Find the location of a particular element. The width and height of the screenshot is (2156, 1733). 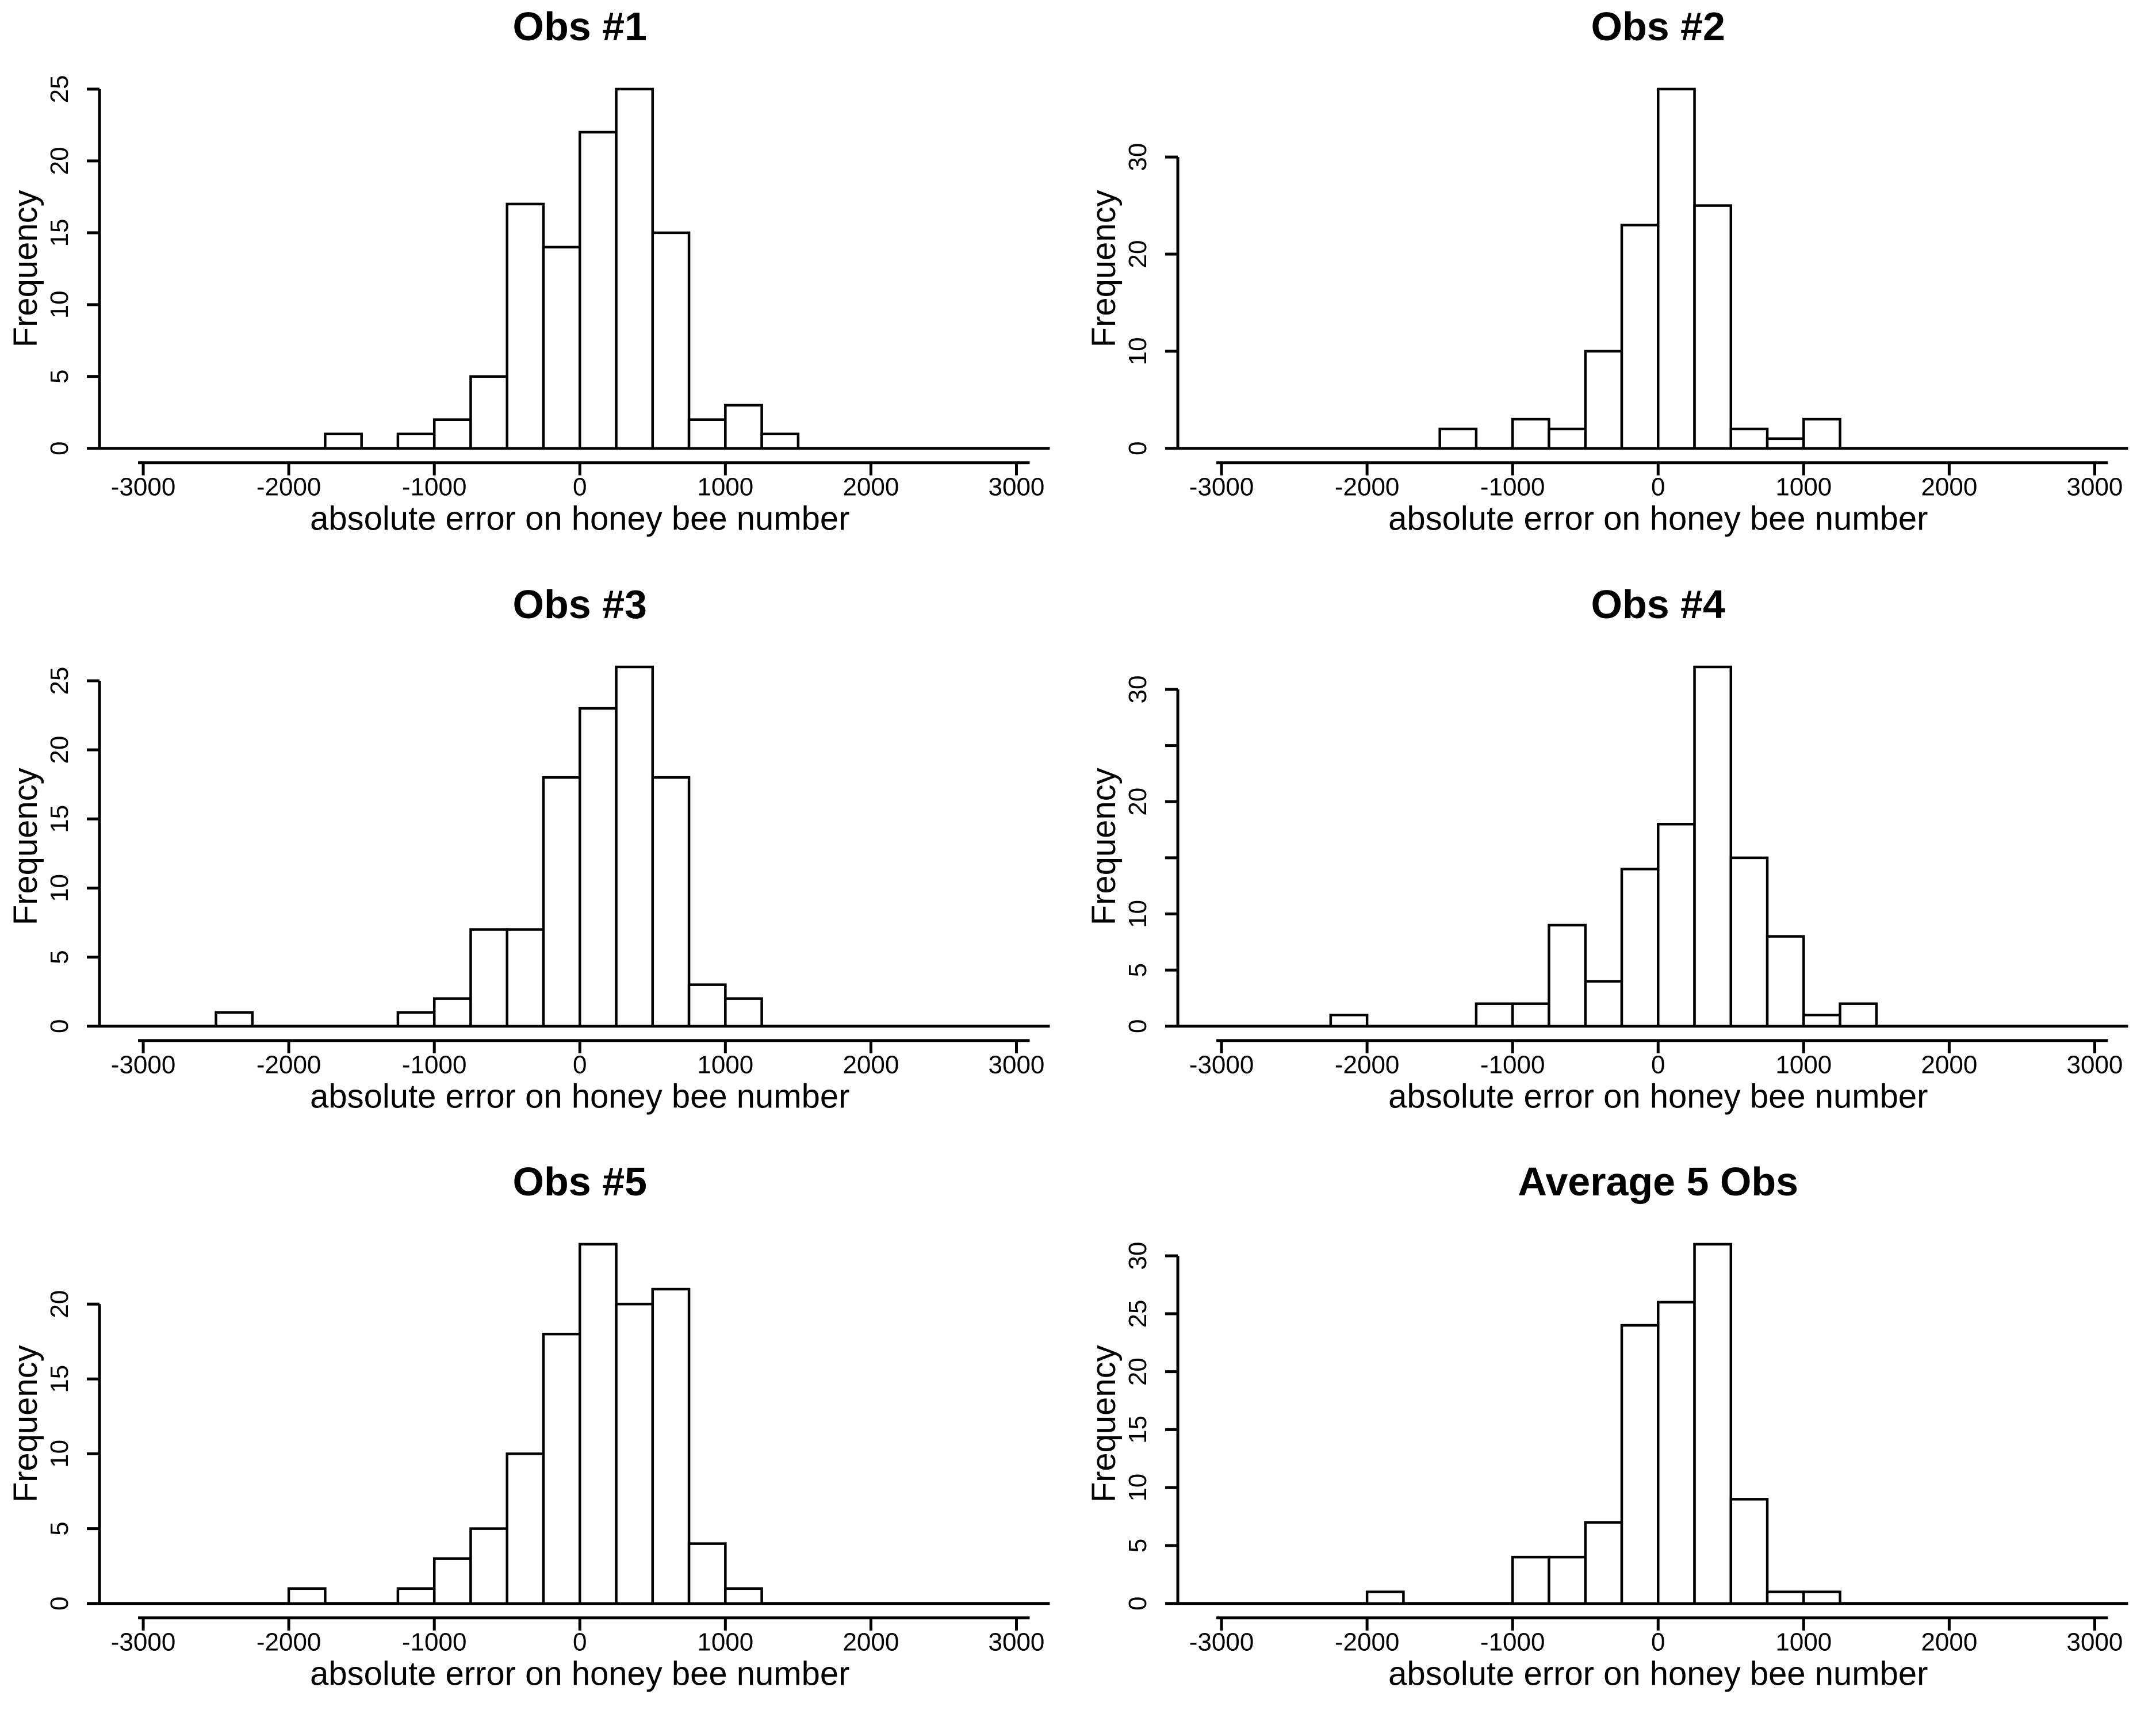

y-tick-label: 5 is located at coordinates (59, 957).